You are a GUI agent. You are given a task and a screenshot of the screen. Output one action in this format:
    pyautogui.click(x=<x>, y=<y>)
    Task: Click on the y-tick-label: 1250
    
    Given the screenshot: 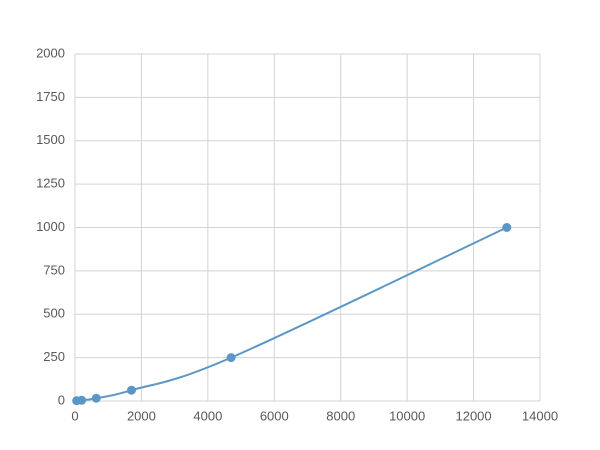 What is the action you would take?
    pyautogui.click(x=50, y=183)
    